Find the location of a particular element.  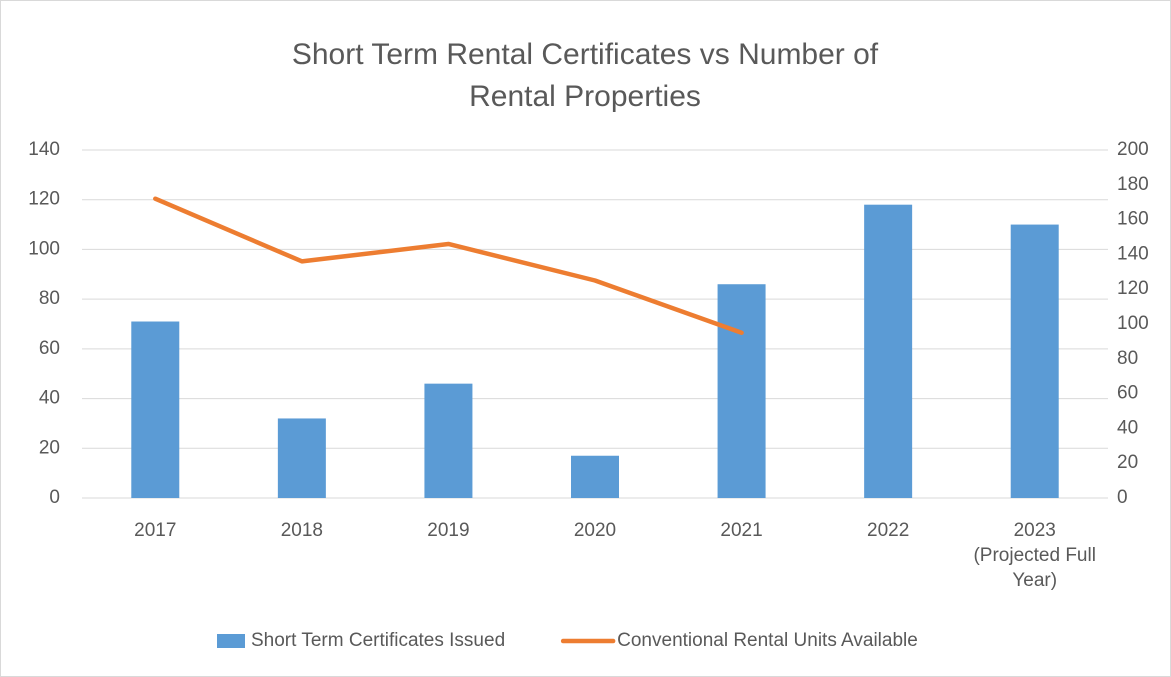

y-tick-label: 0 is located at coordinates (54, 497).